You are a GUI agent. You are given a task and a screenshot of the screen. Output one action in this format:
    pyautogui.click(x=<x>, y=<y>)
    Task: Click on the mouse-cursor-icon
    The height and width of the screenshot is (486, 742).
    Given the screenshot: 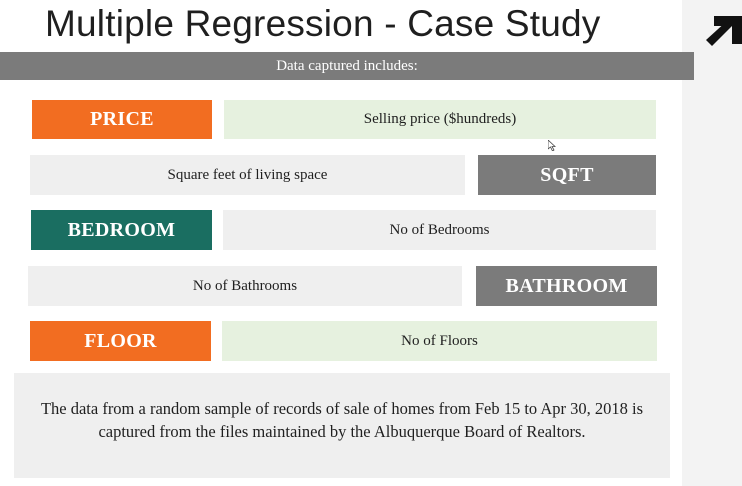 What is the action you would take?
    pyautogui.click(x=552, y=145)
    